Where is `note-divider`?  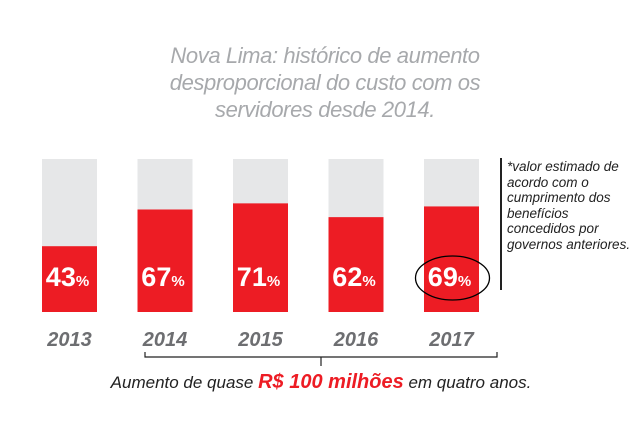
note-divider is located at coordinates (501, 224).